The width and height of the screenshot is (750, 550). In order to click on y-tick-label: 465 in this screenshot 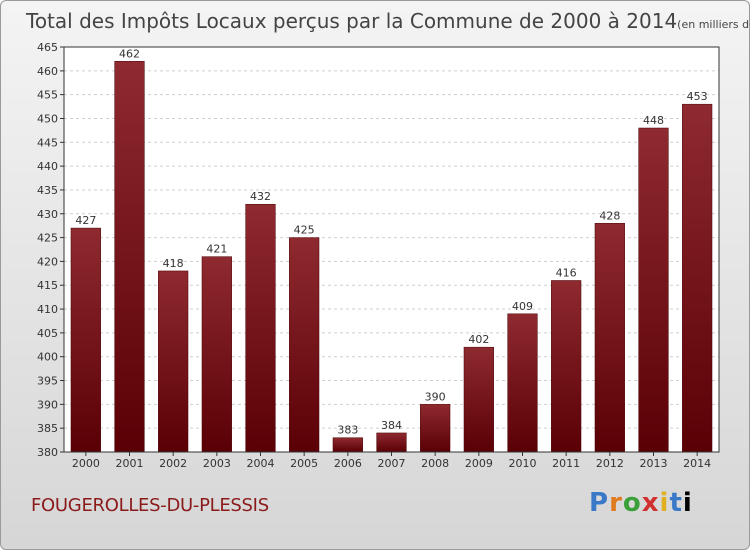, I will do `click(47, 47)`.